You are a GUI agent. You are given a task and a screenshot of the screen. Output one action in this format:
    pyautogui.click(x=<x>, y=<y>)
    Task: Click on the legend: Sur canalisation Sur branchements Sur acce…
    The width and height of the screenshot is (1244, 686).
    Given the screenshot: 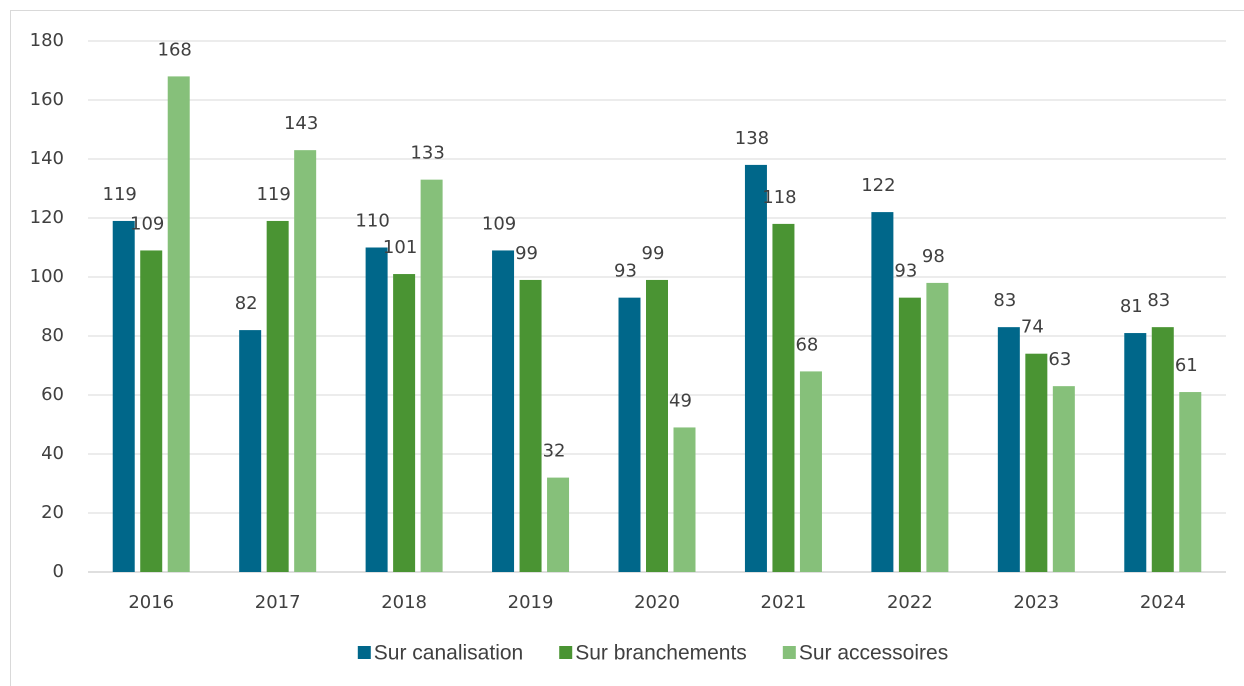 What is the action you would take?
    pyautogui.click(x=652, y=653)
    